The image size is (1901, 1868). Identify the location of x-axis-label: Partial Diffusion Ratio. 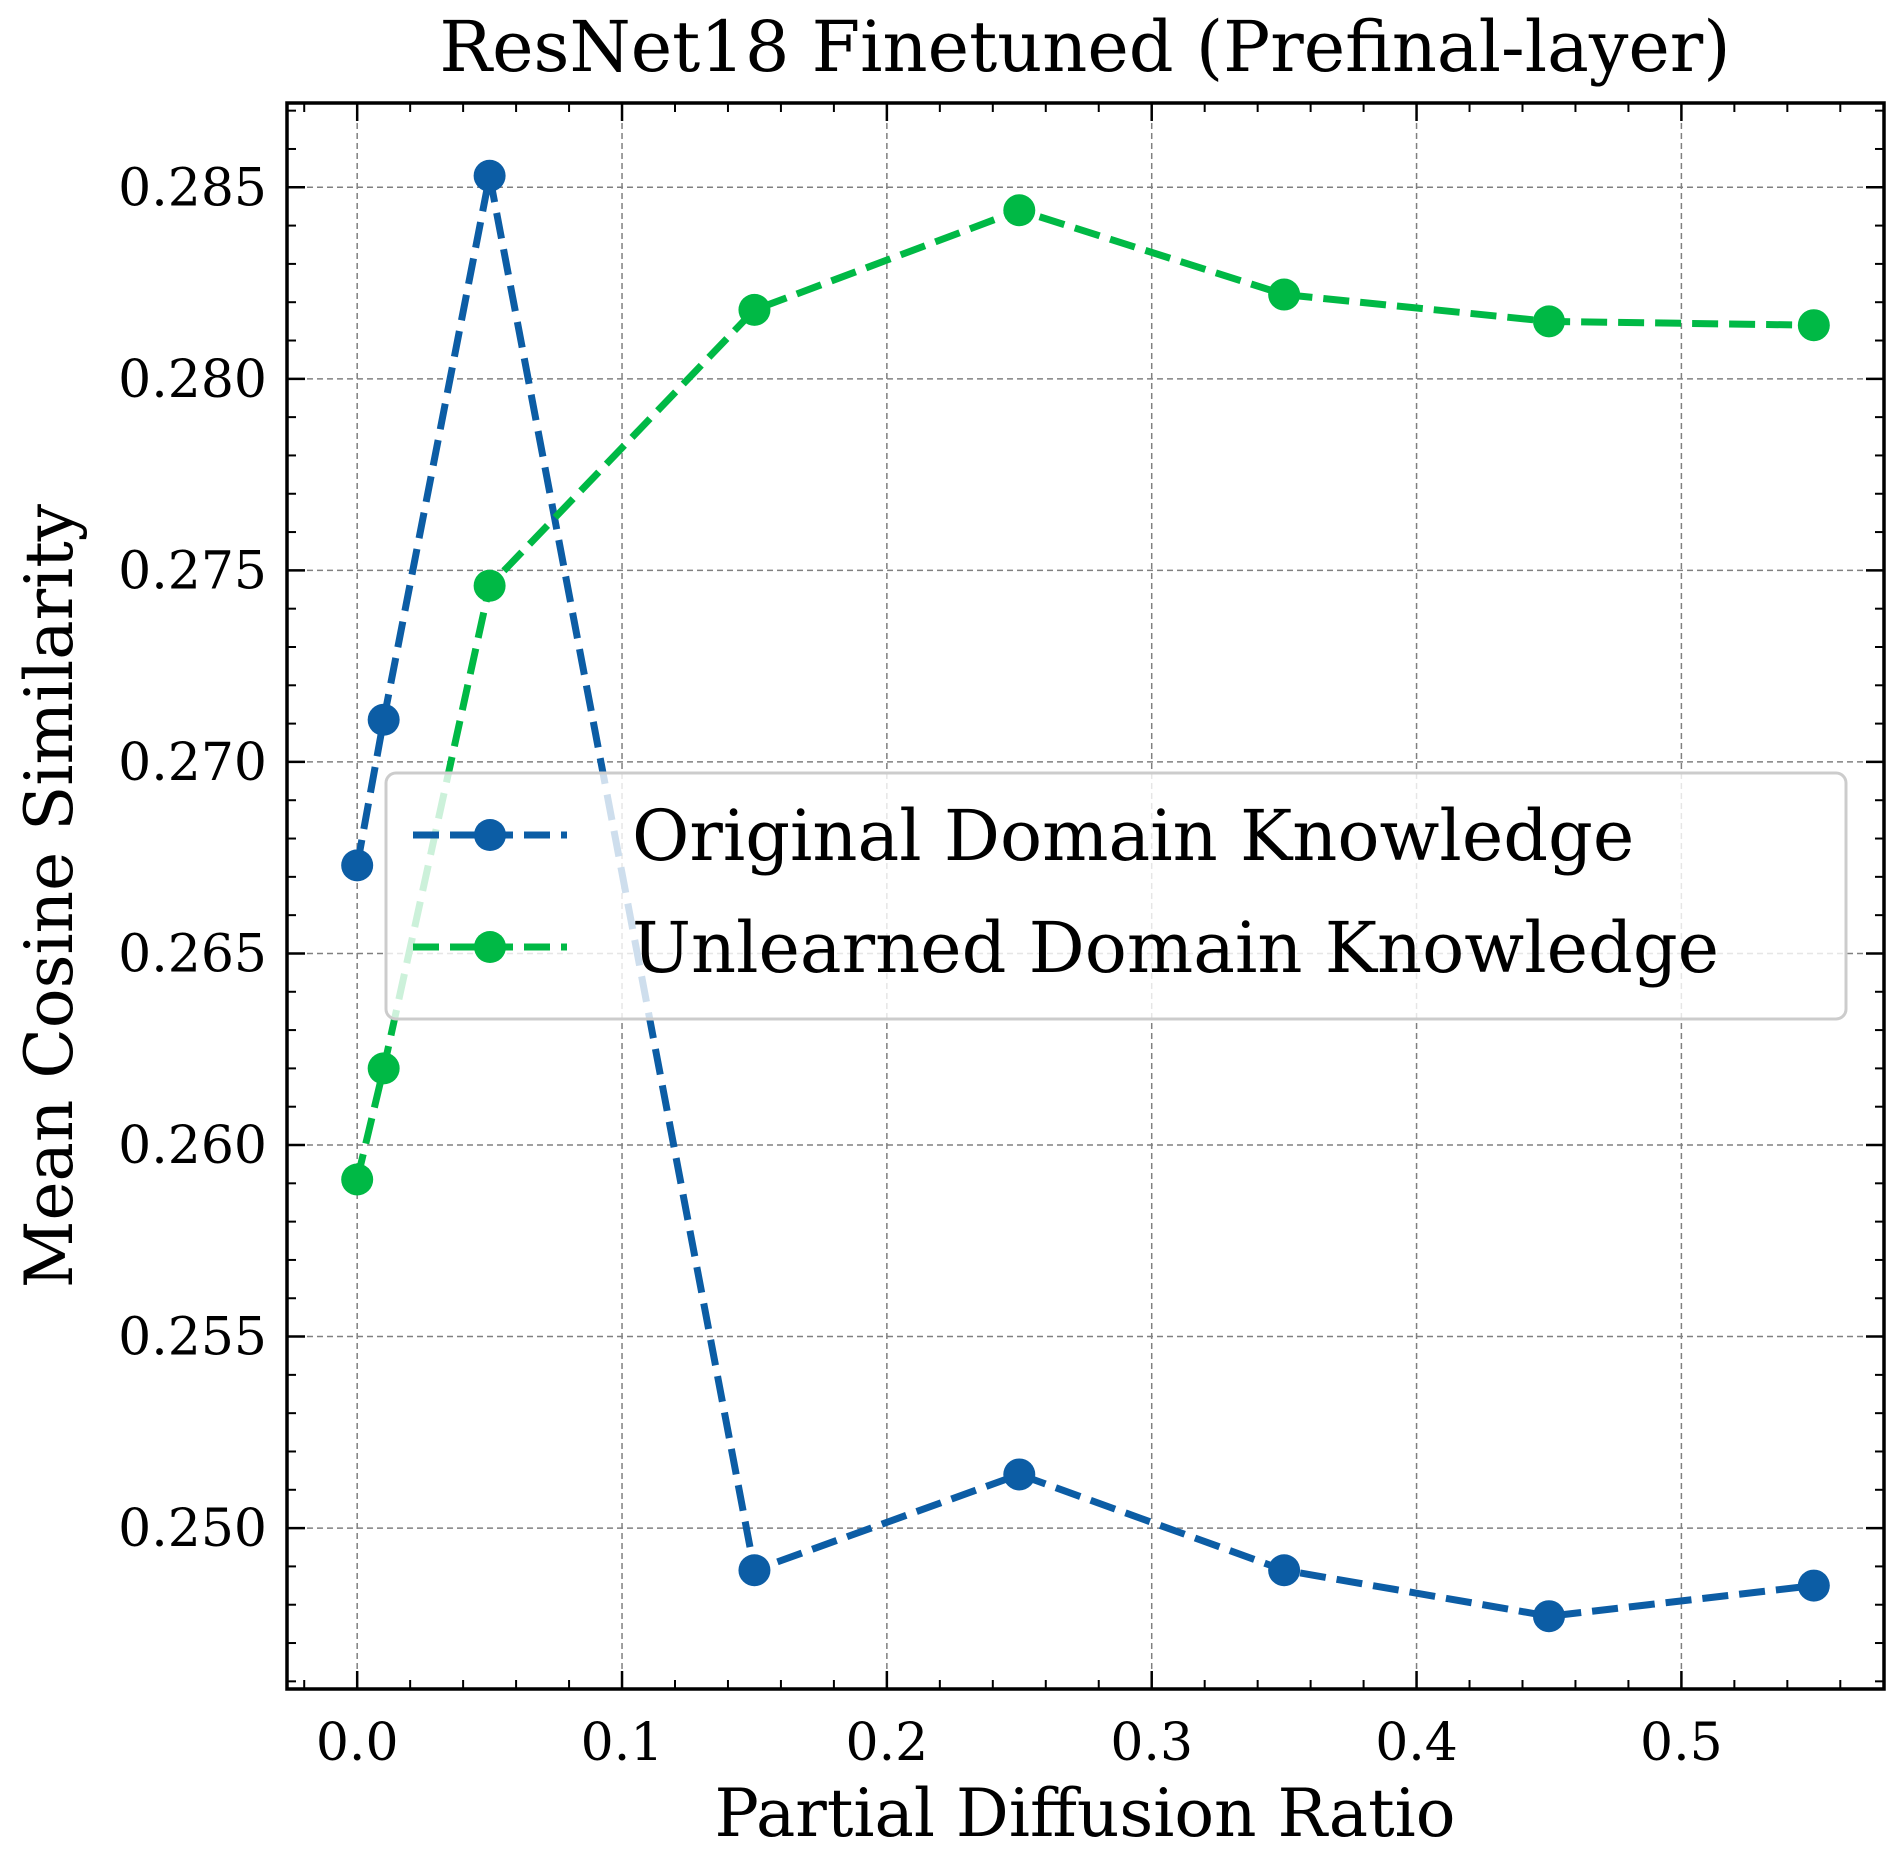
(1085, 1813).